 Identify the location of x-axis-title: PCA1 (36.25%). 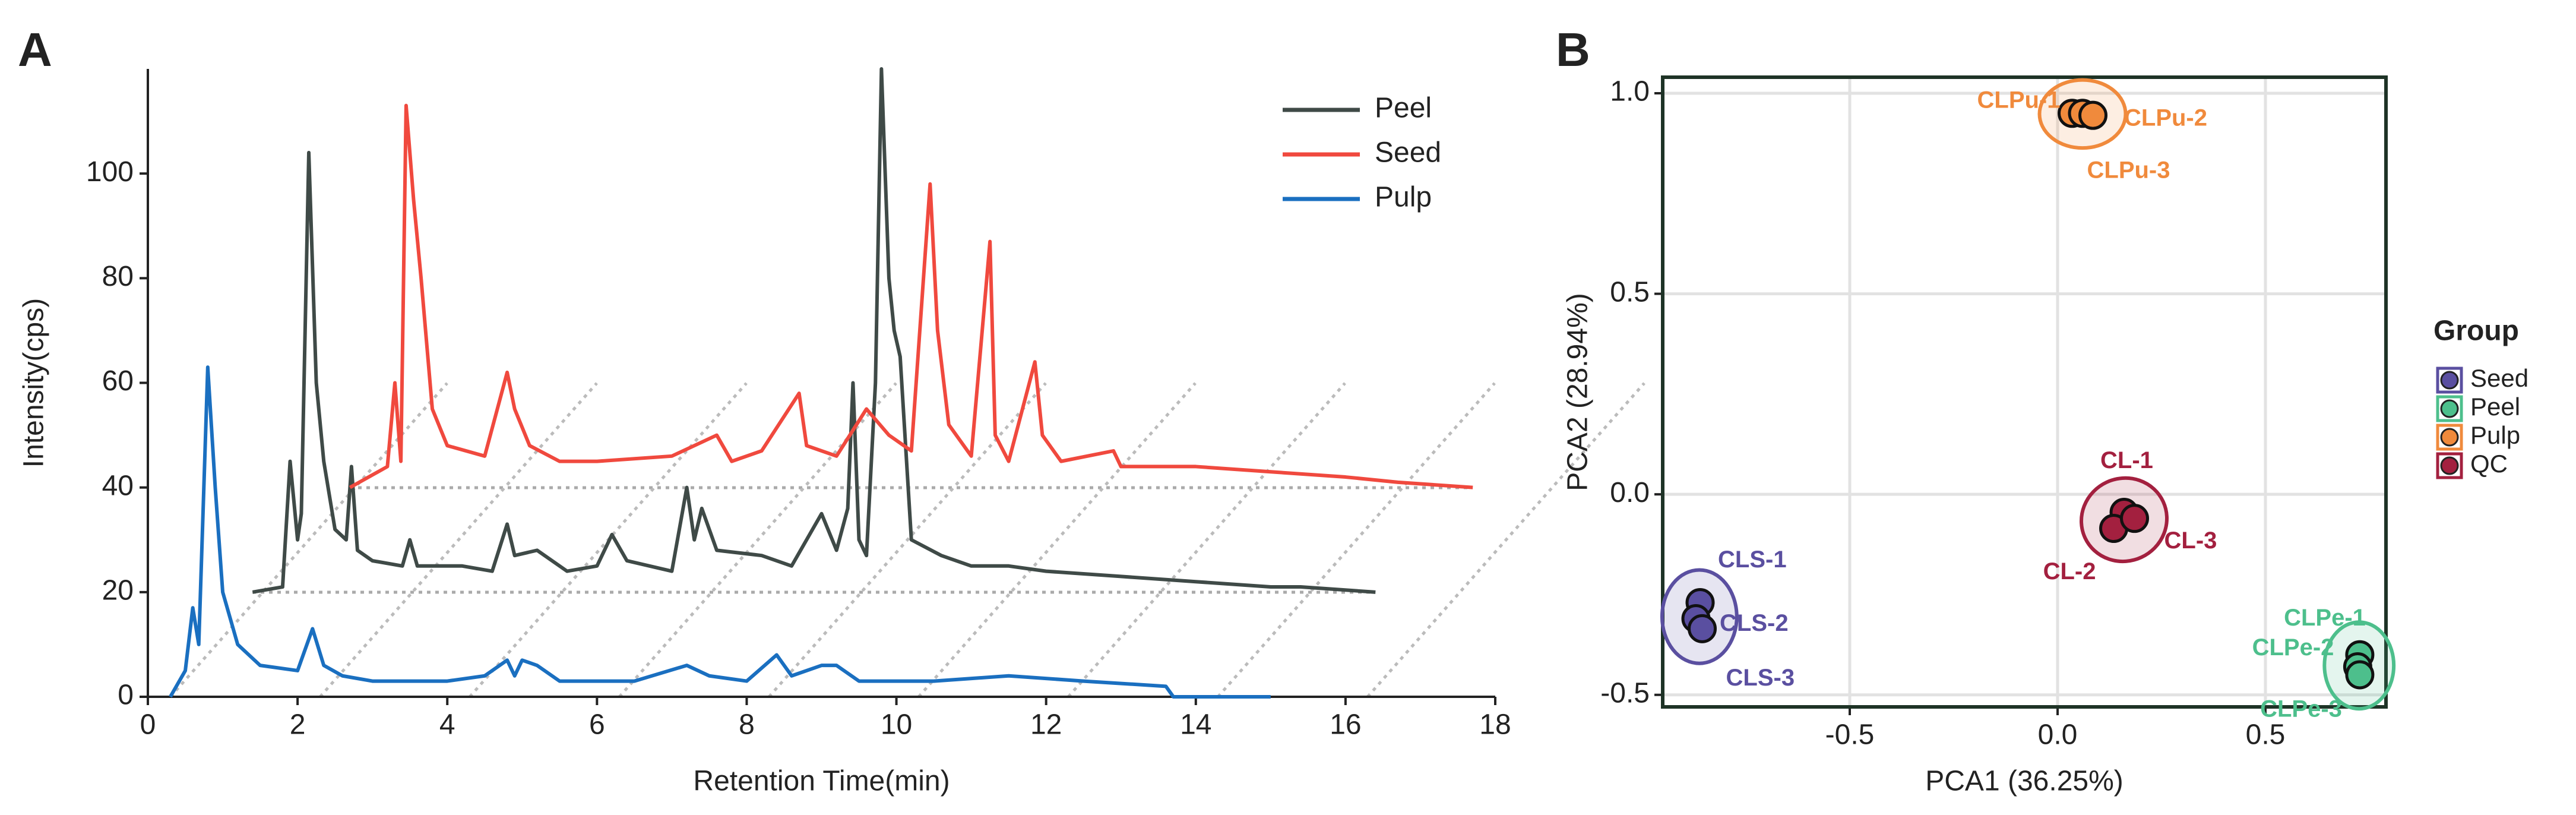
(2024, 781).